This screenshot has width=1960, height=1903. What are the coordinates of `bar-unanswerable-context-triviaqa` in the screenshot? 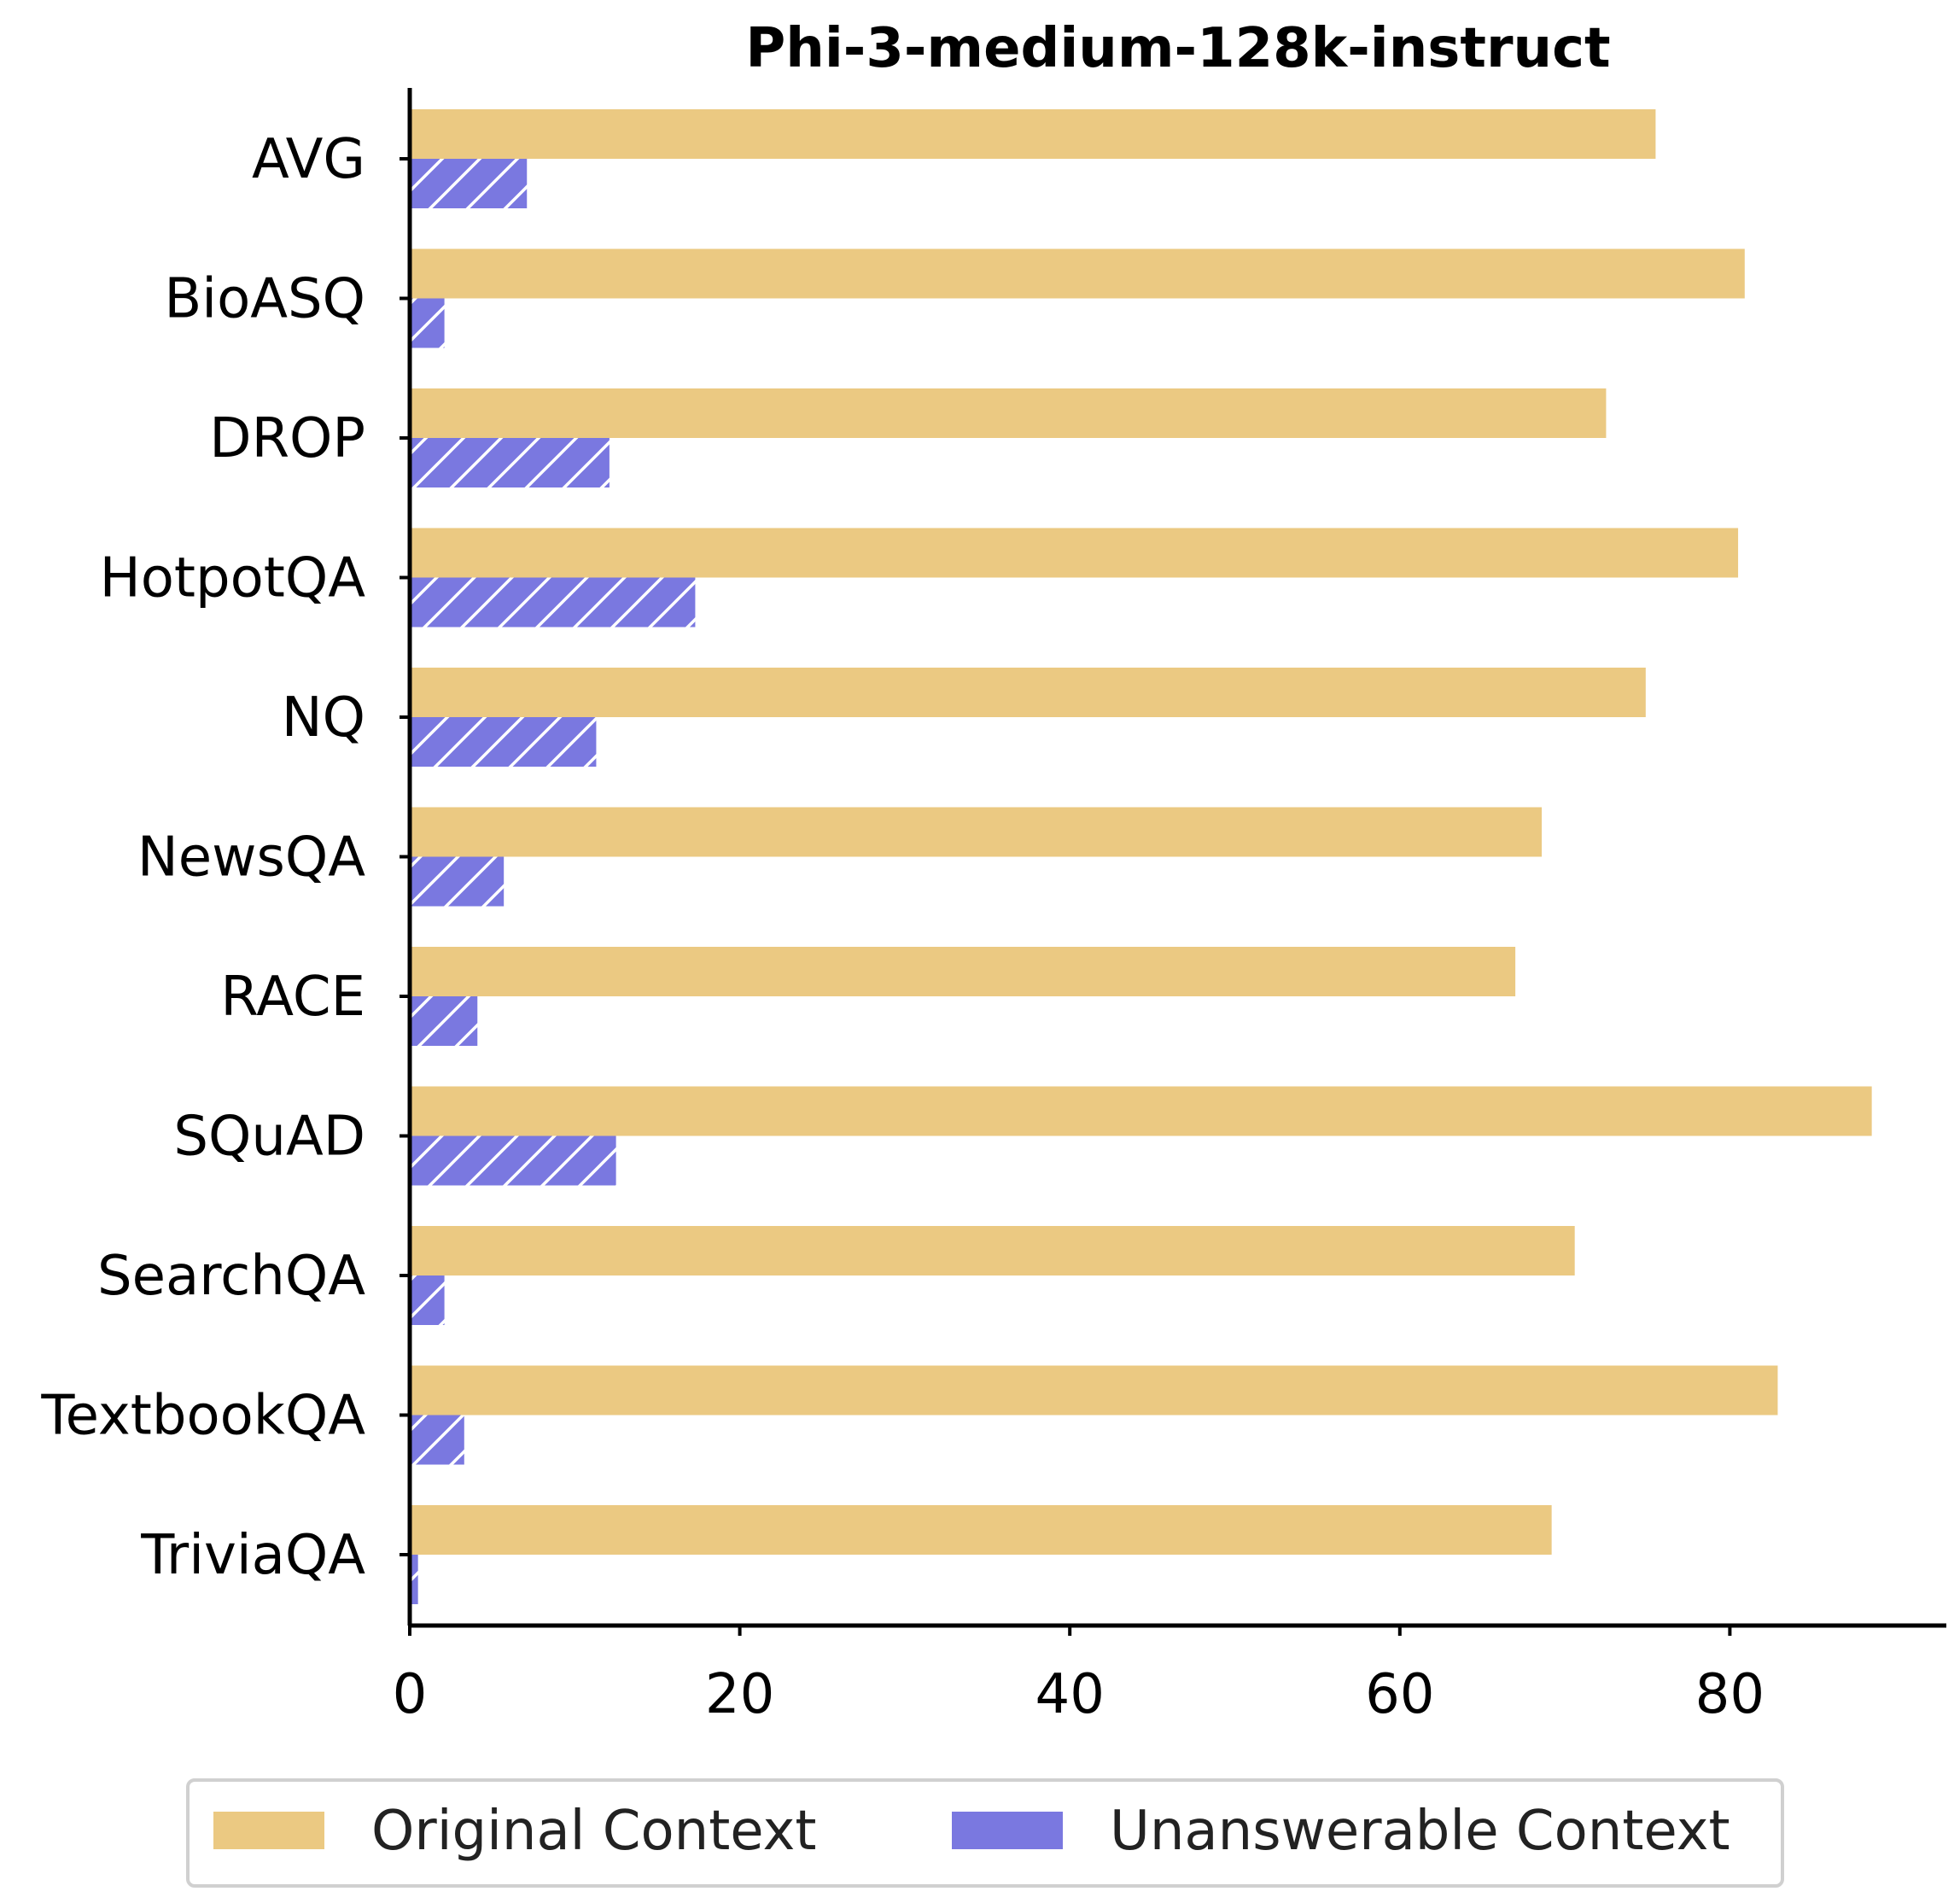 It's located at (414, 1579).